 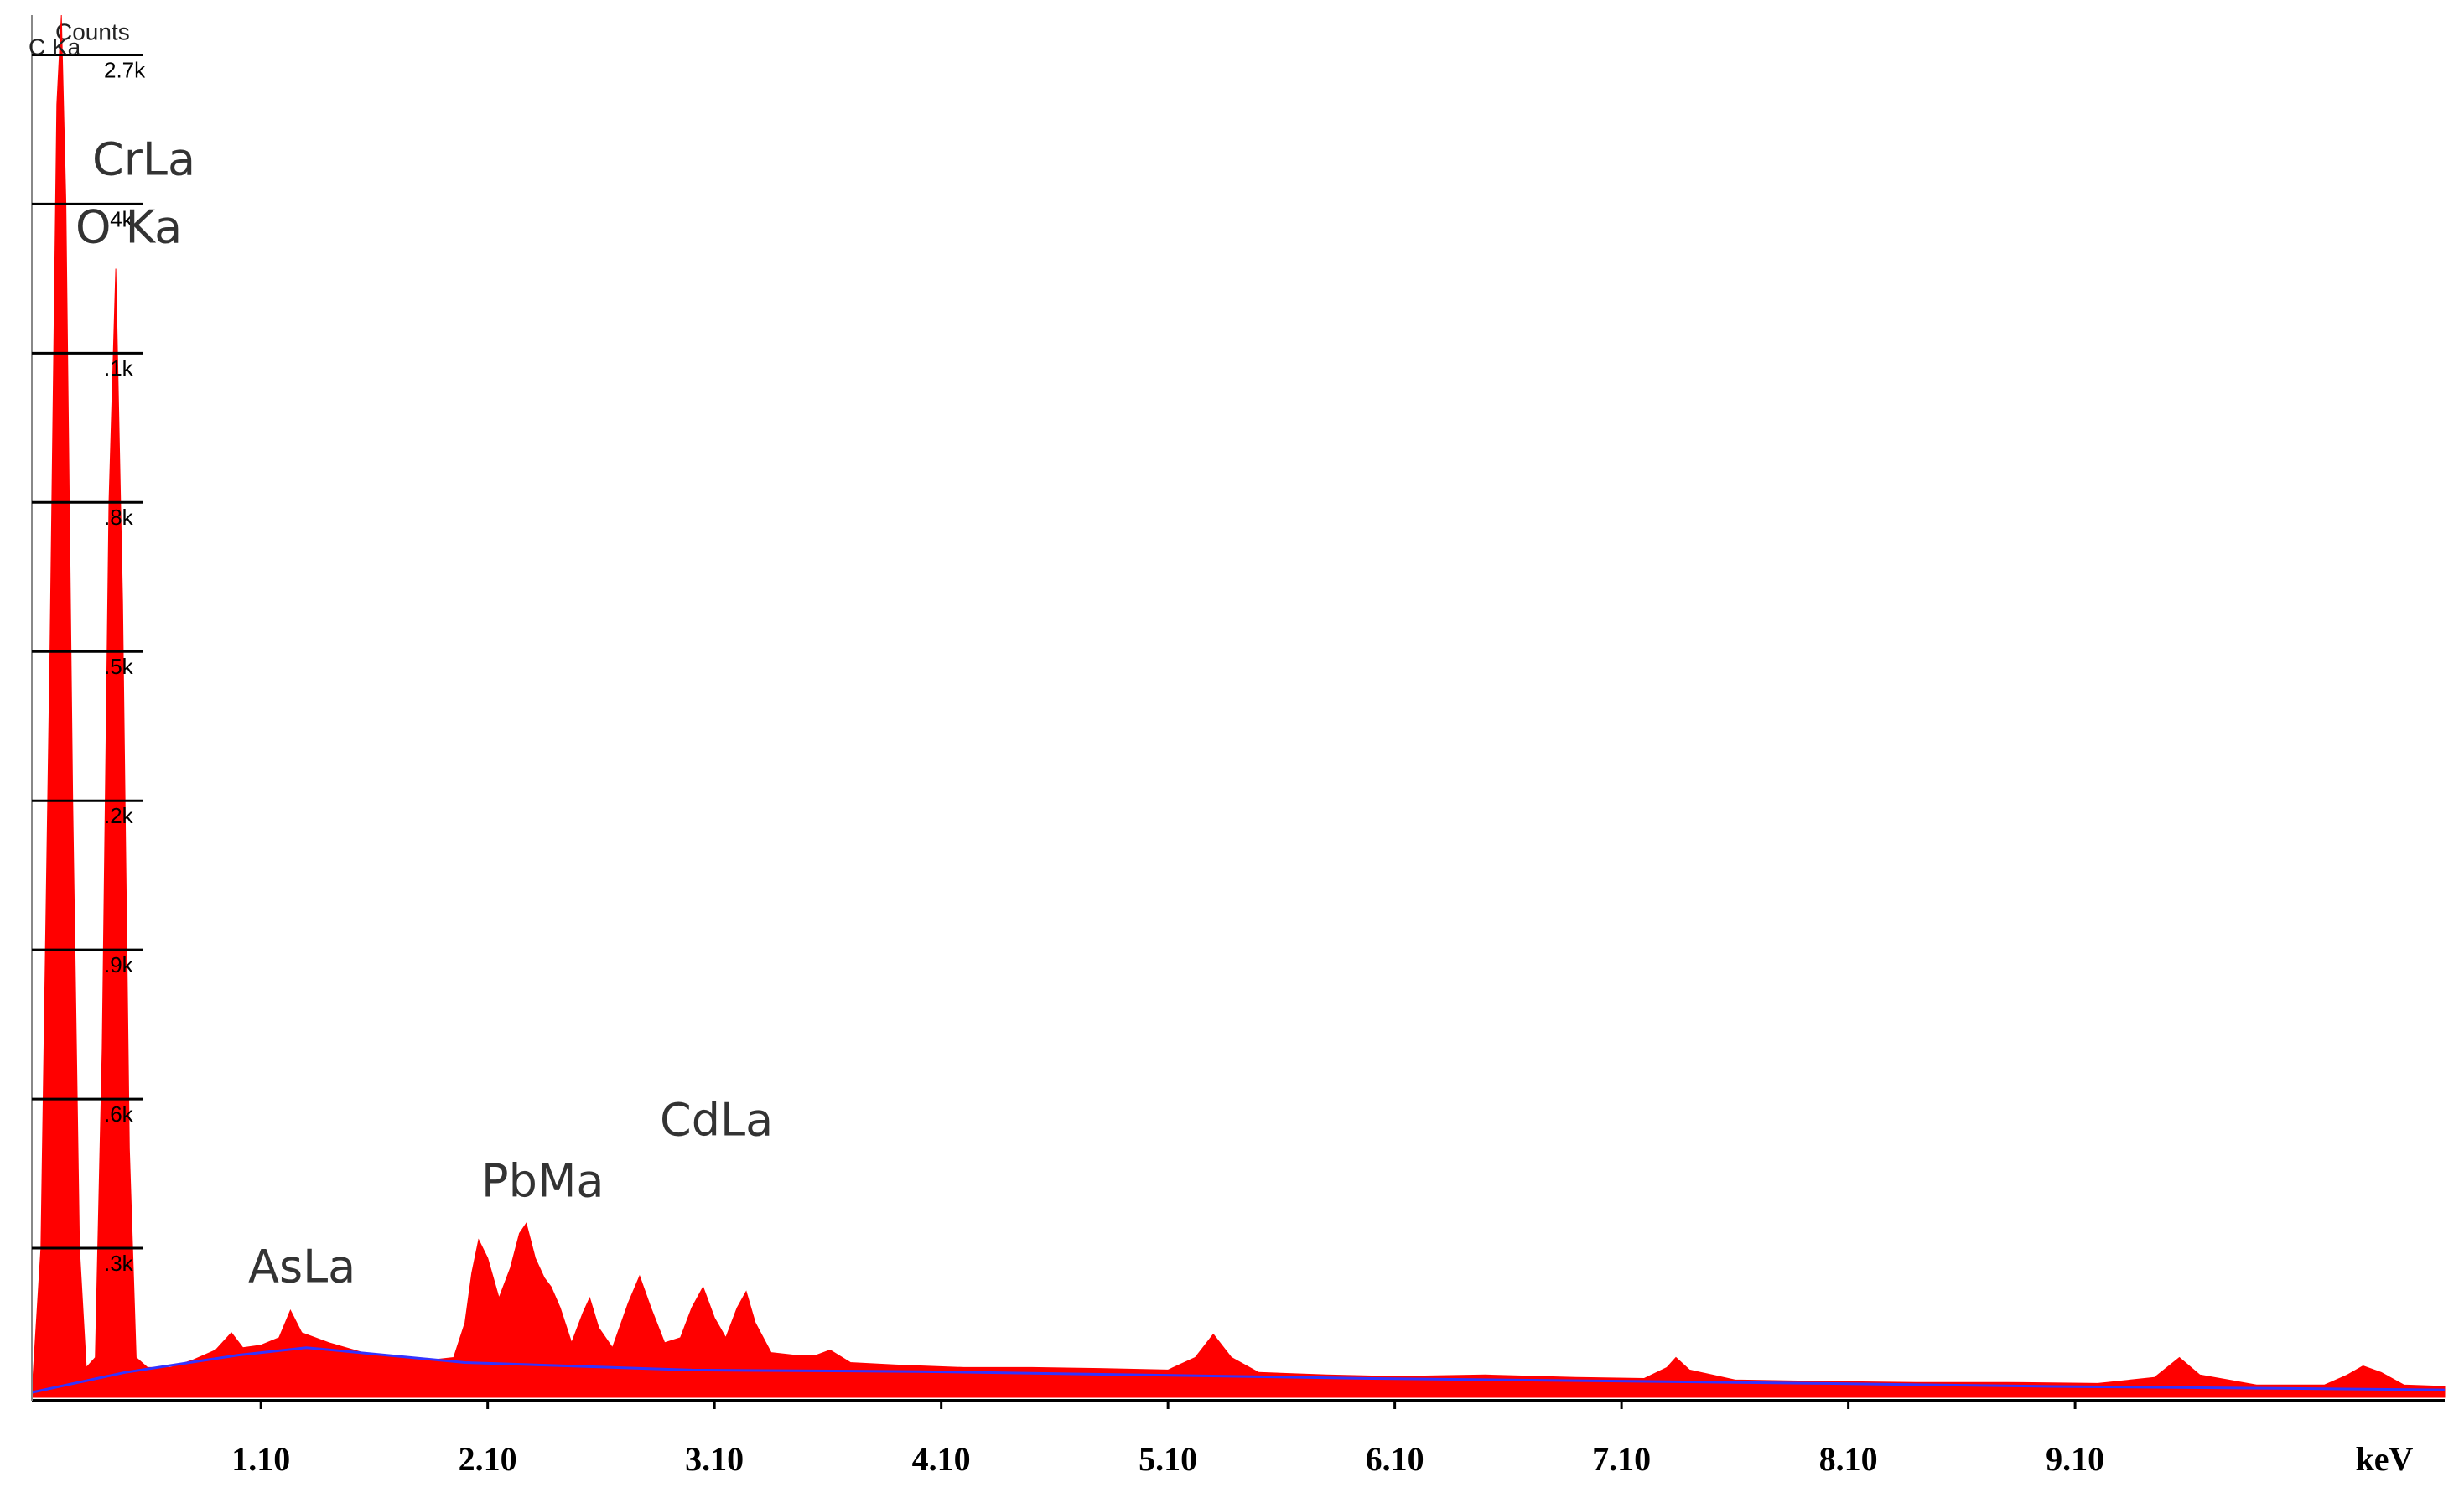 What do you see at coordinates (714, 1459) in the screenshot?
I see `x-tick-label: 3.10` at bounding box center [714, 1459].